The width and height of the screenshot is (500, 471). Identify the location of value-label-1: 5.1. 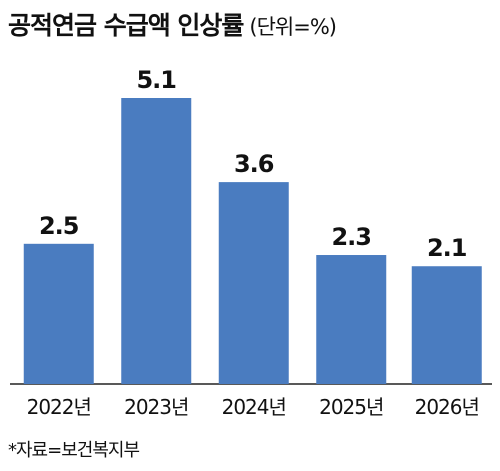
(156, 80).